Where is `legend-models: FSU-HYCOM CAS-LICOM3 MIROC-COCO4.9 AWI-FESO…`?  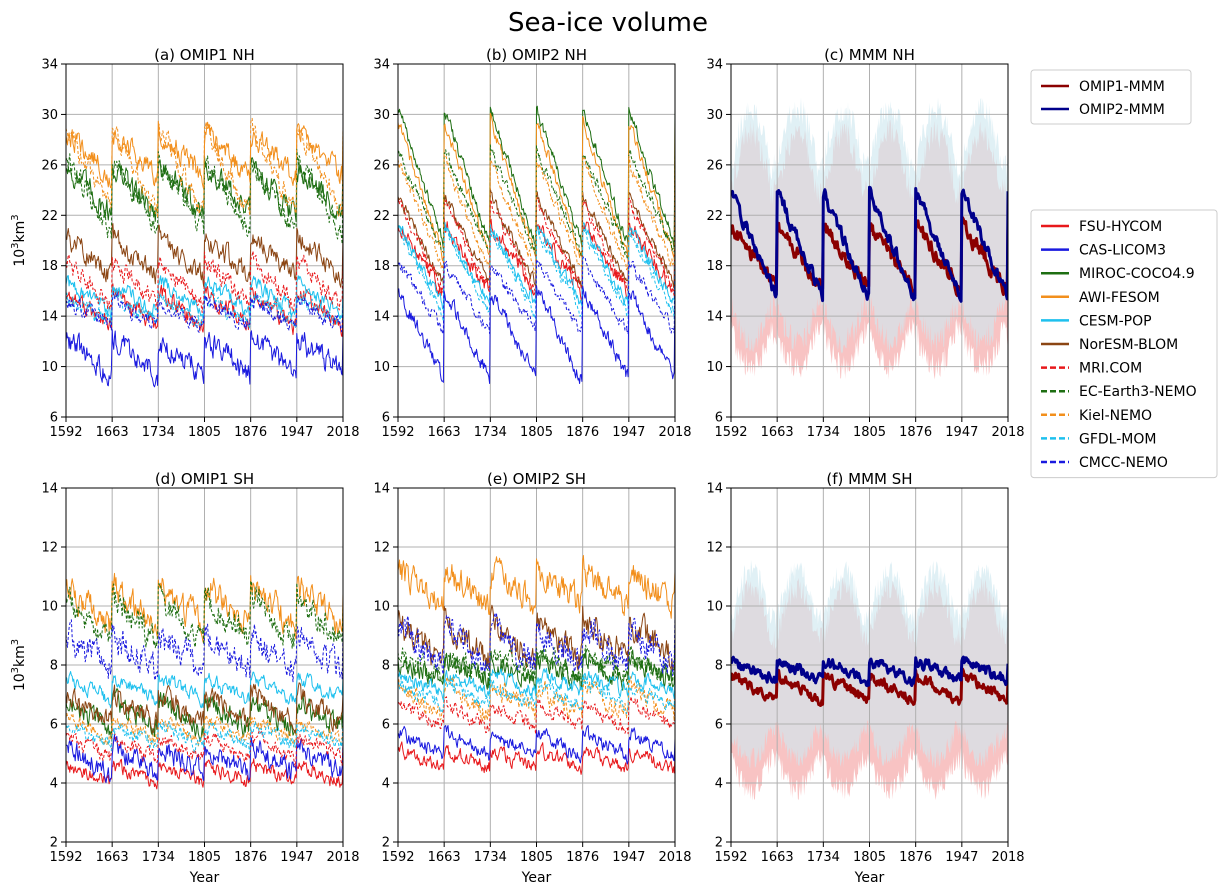 legend-models: FSU-HYCOM CAS-LICOM3 MIROC-COCO4.9 AWI-FESO… is located at coordinates (1124, 344).